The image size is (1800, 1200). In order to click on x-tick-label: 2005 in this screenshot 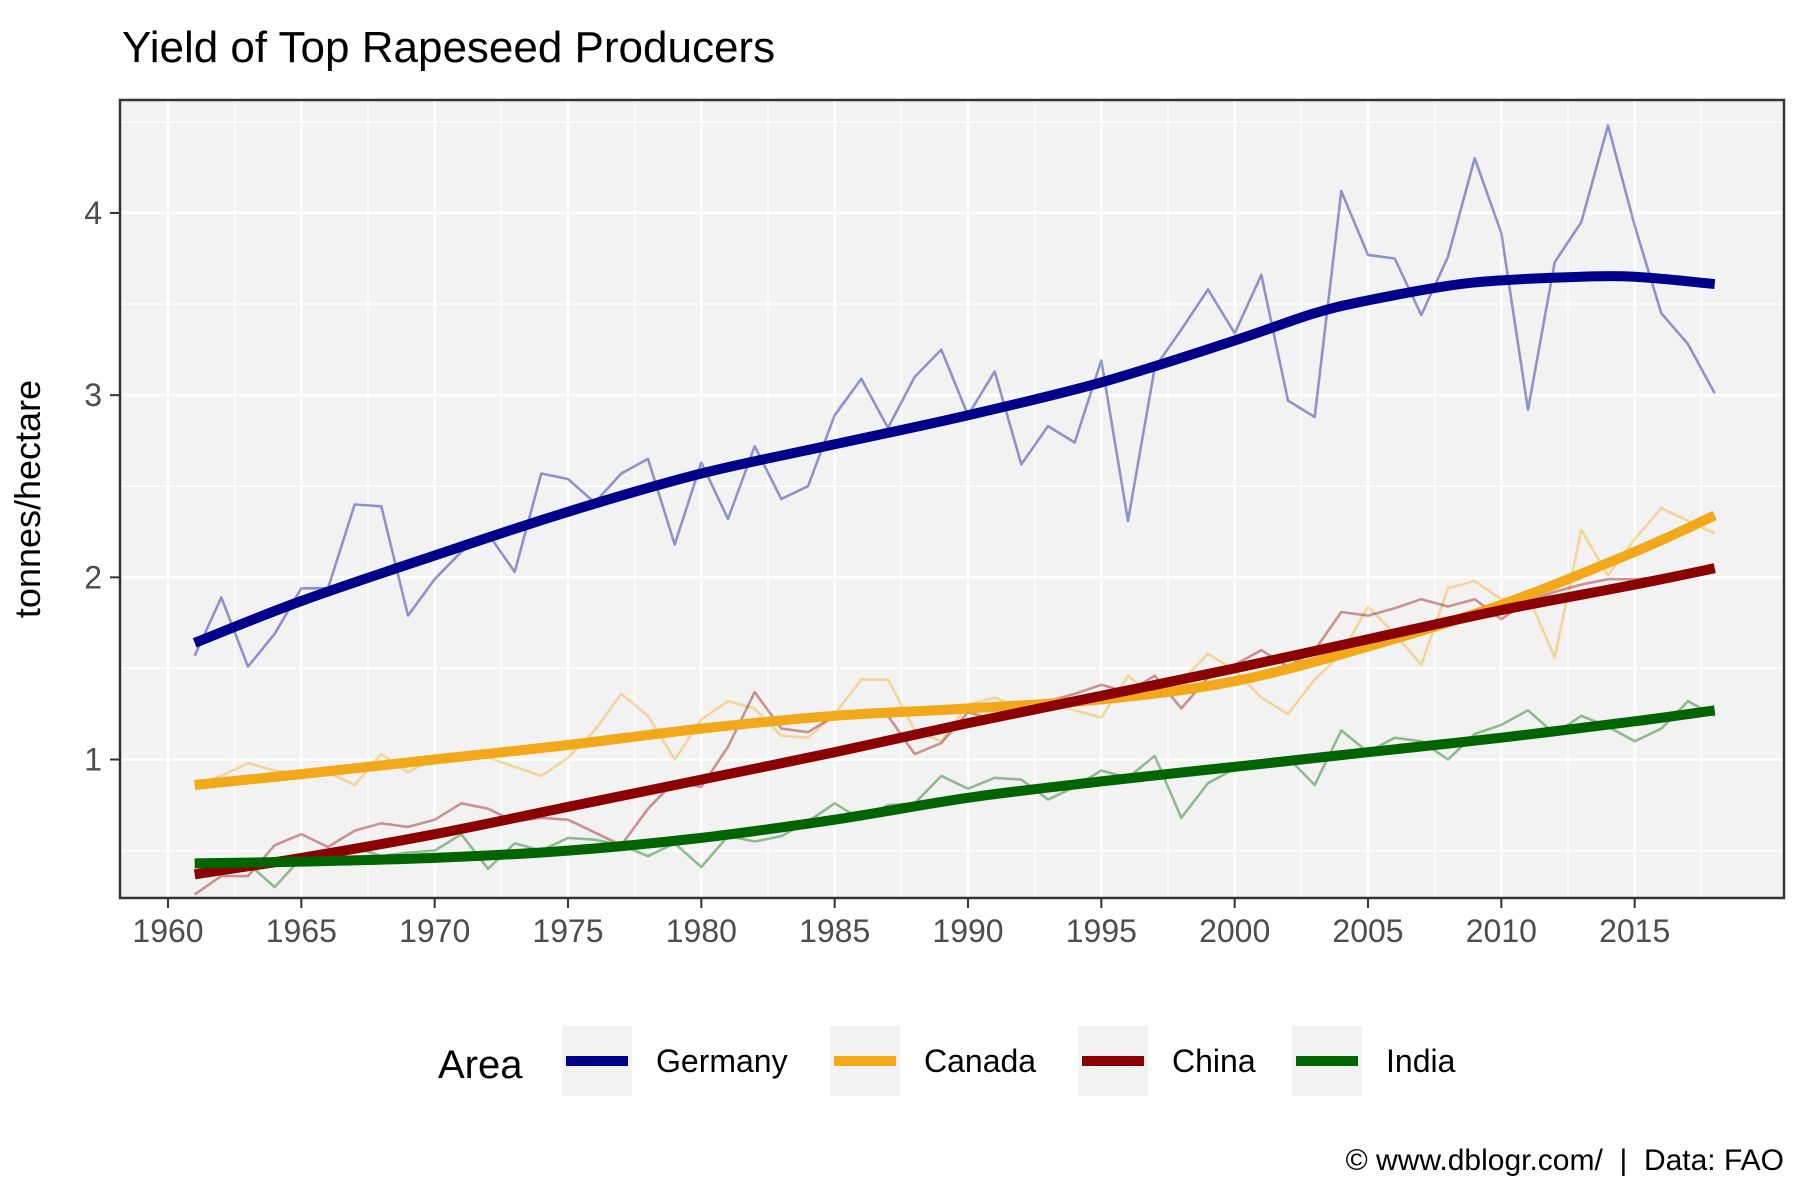, I will do `click(1367, 931)`.